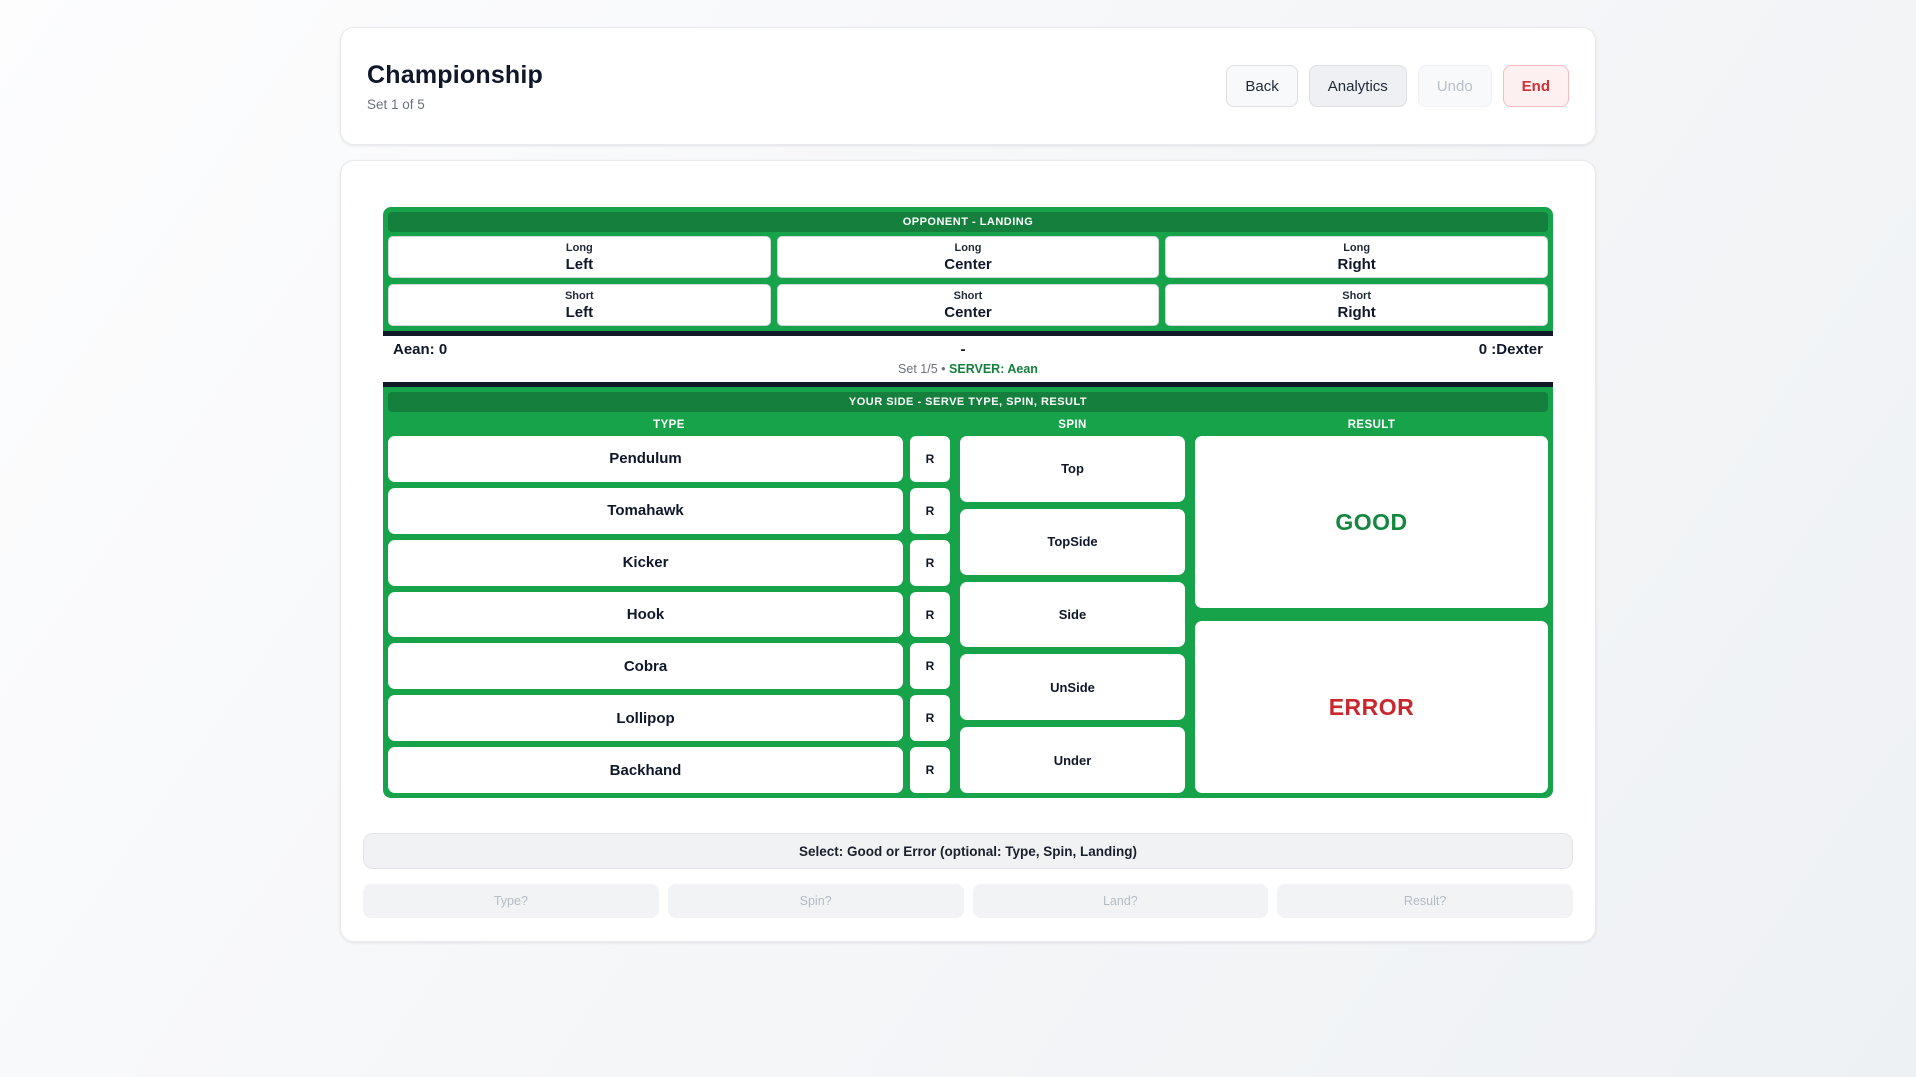 The image size is (1916, 1077). Describe the element at coordinates (1072, 469) in the screenshot. I see `spin-option-top: Top` at that location.